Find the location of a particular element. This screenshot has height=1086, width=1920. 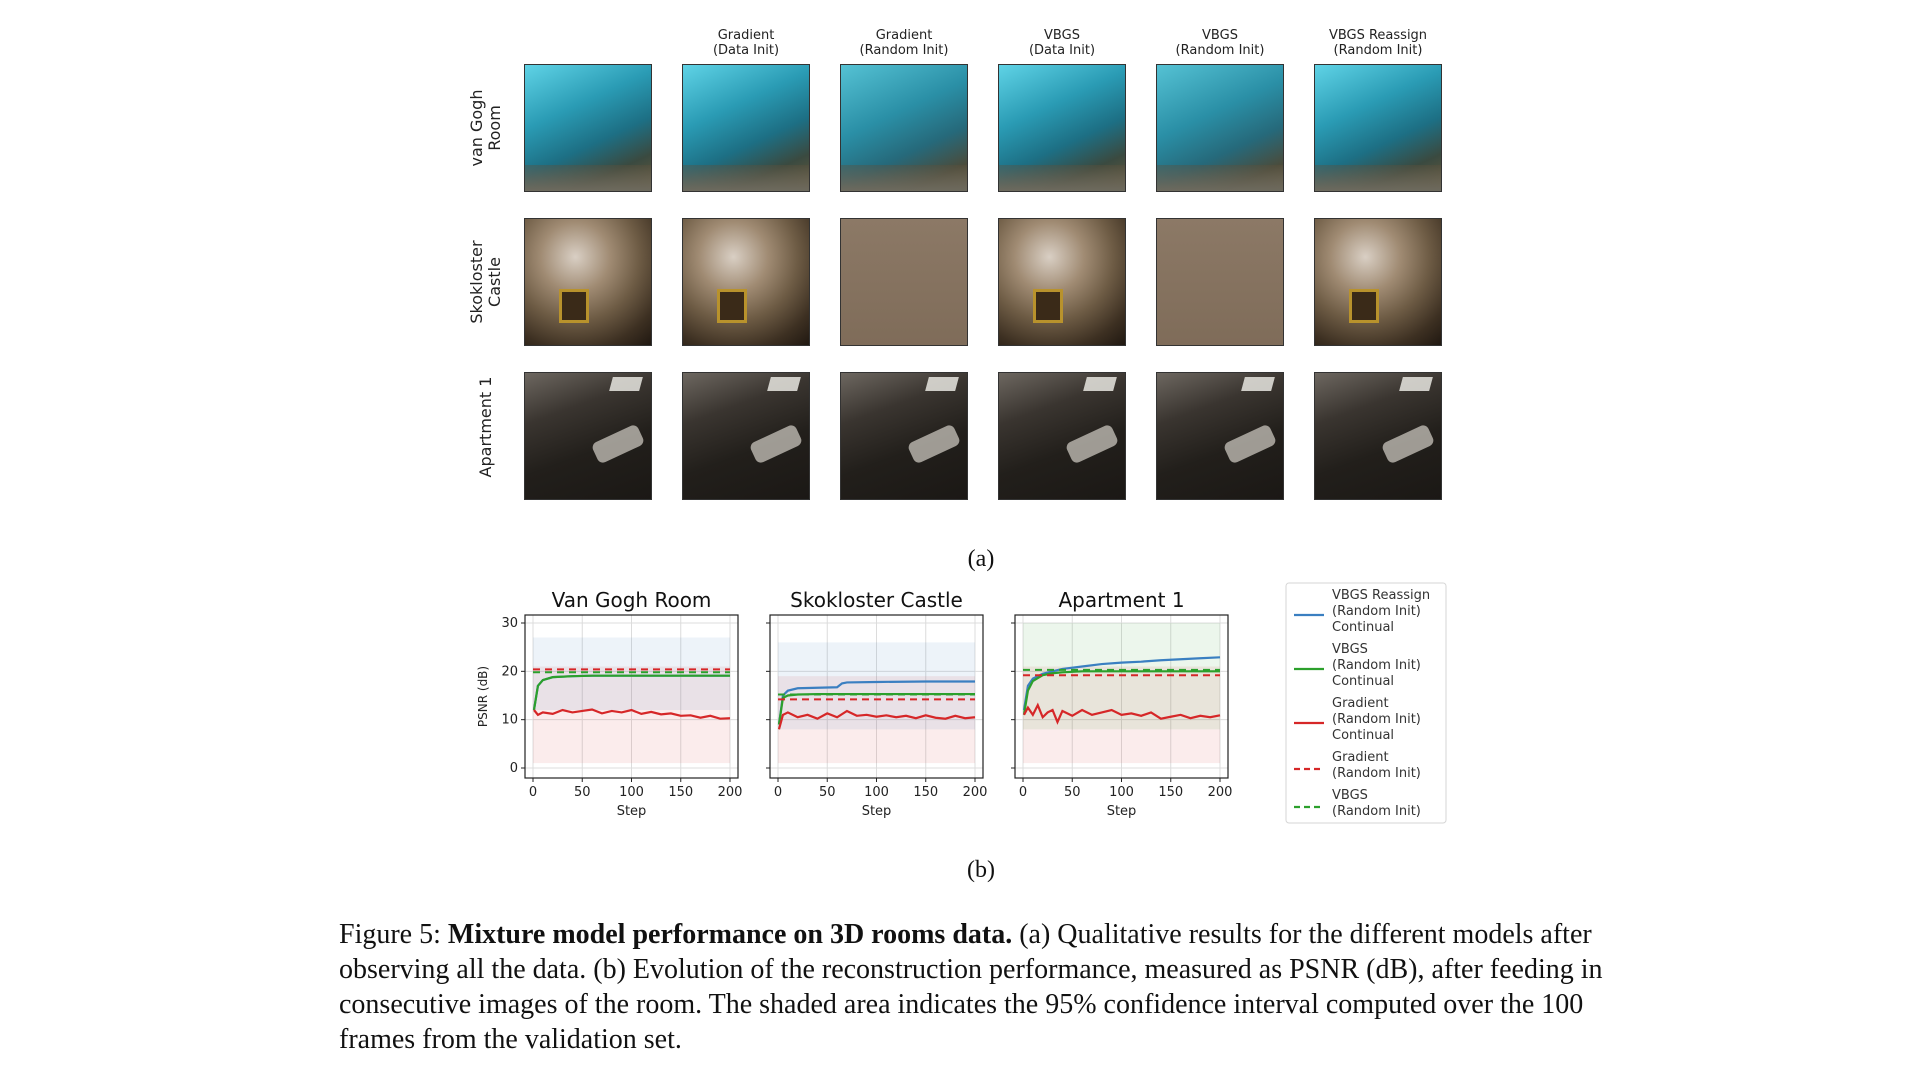

column-header: VBGS (Random Init) is located at coordinates (1220, 43).